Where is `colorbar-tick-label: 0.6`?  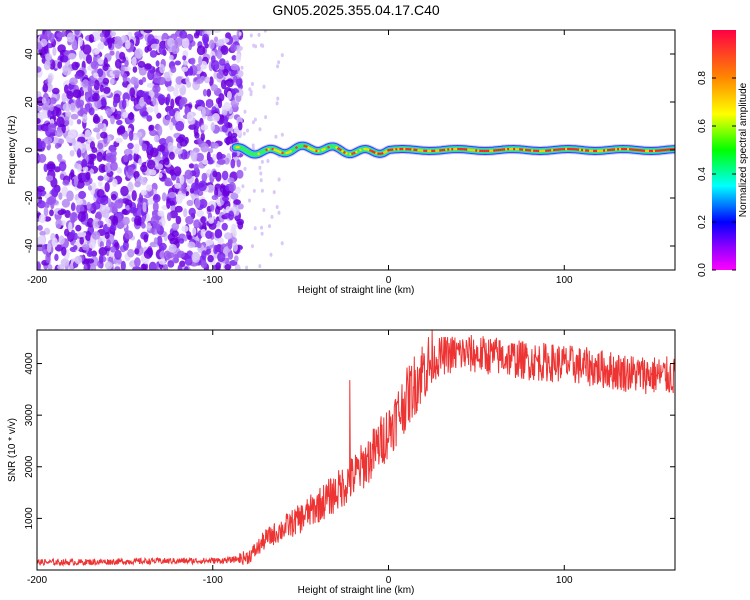
colorbar-tick-label: 0.6 is located at coordinates (702, 126).